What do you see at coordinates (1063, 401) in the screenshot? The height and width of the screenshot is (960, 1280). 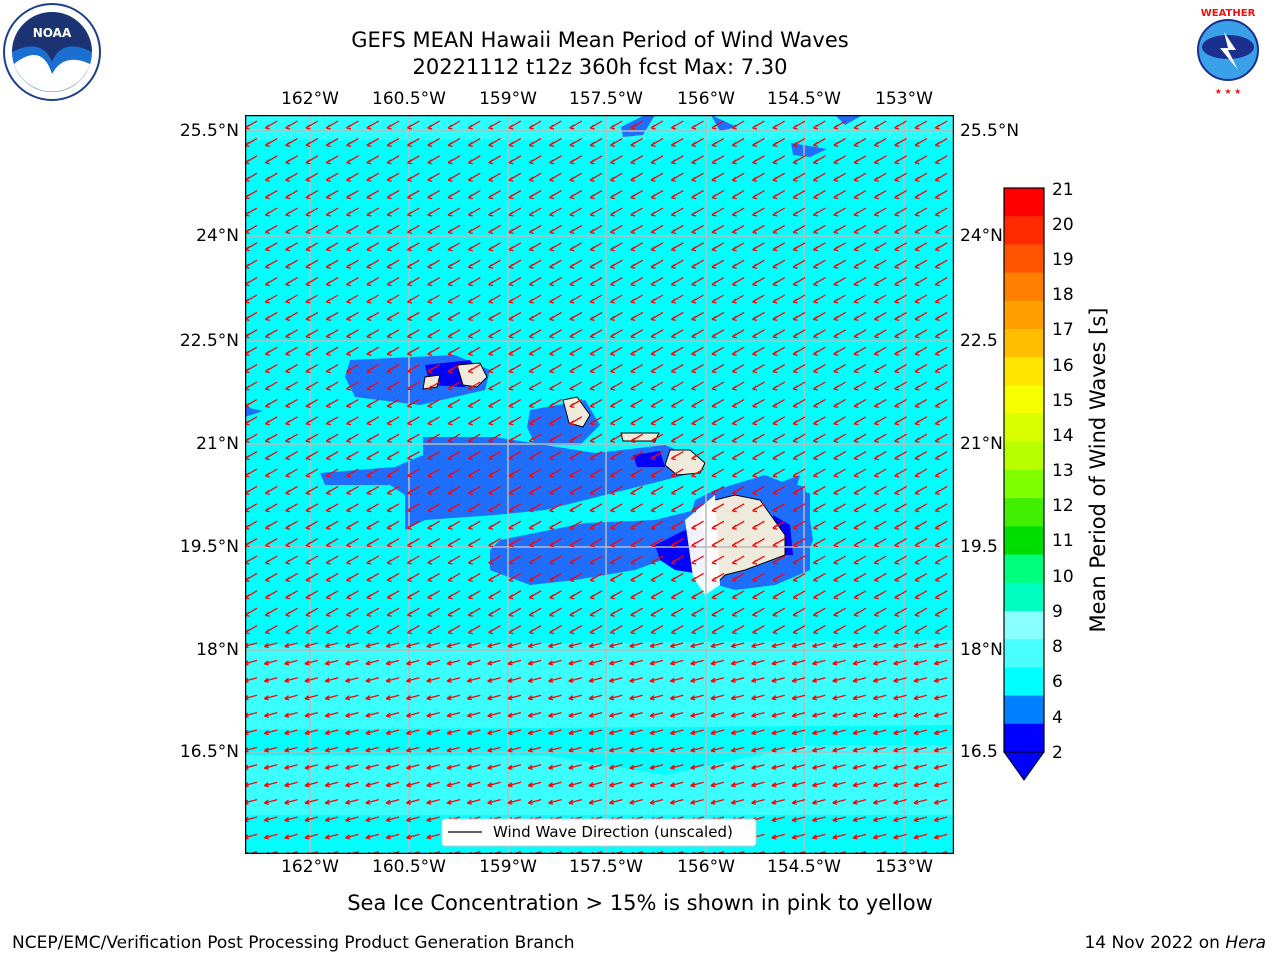 I see `colorbar-tick: 15` at bounding box center [1063, 401].